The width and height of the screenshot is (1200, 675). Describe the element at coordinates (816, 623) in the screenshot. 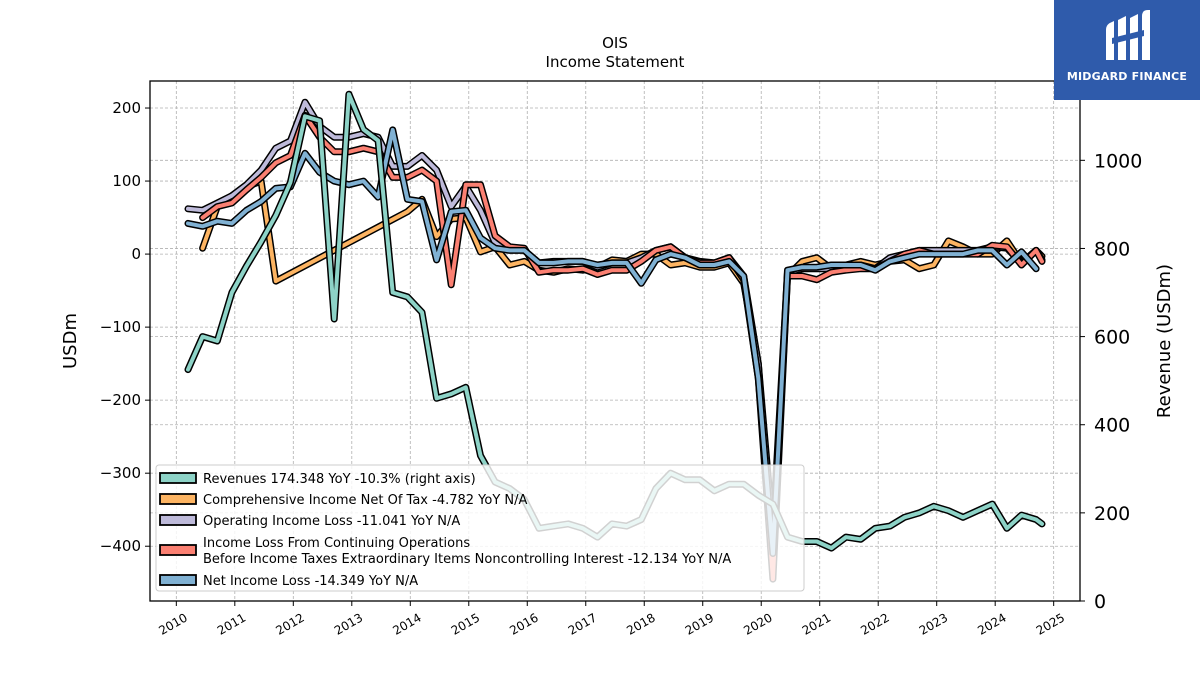

I see `x-tick-label: 2021` at that location.